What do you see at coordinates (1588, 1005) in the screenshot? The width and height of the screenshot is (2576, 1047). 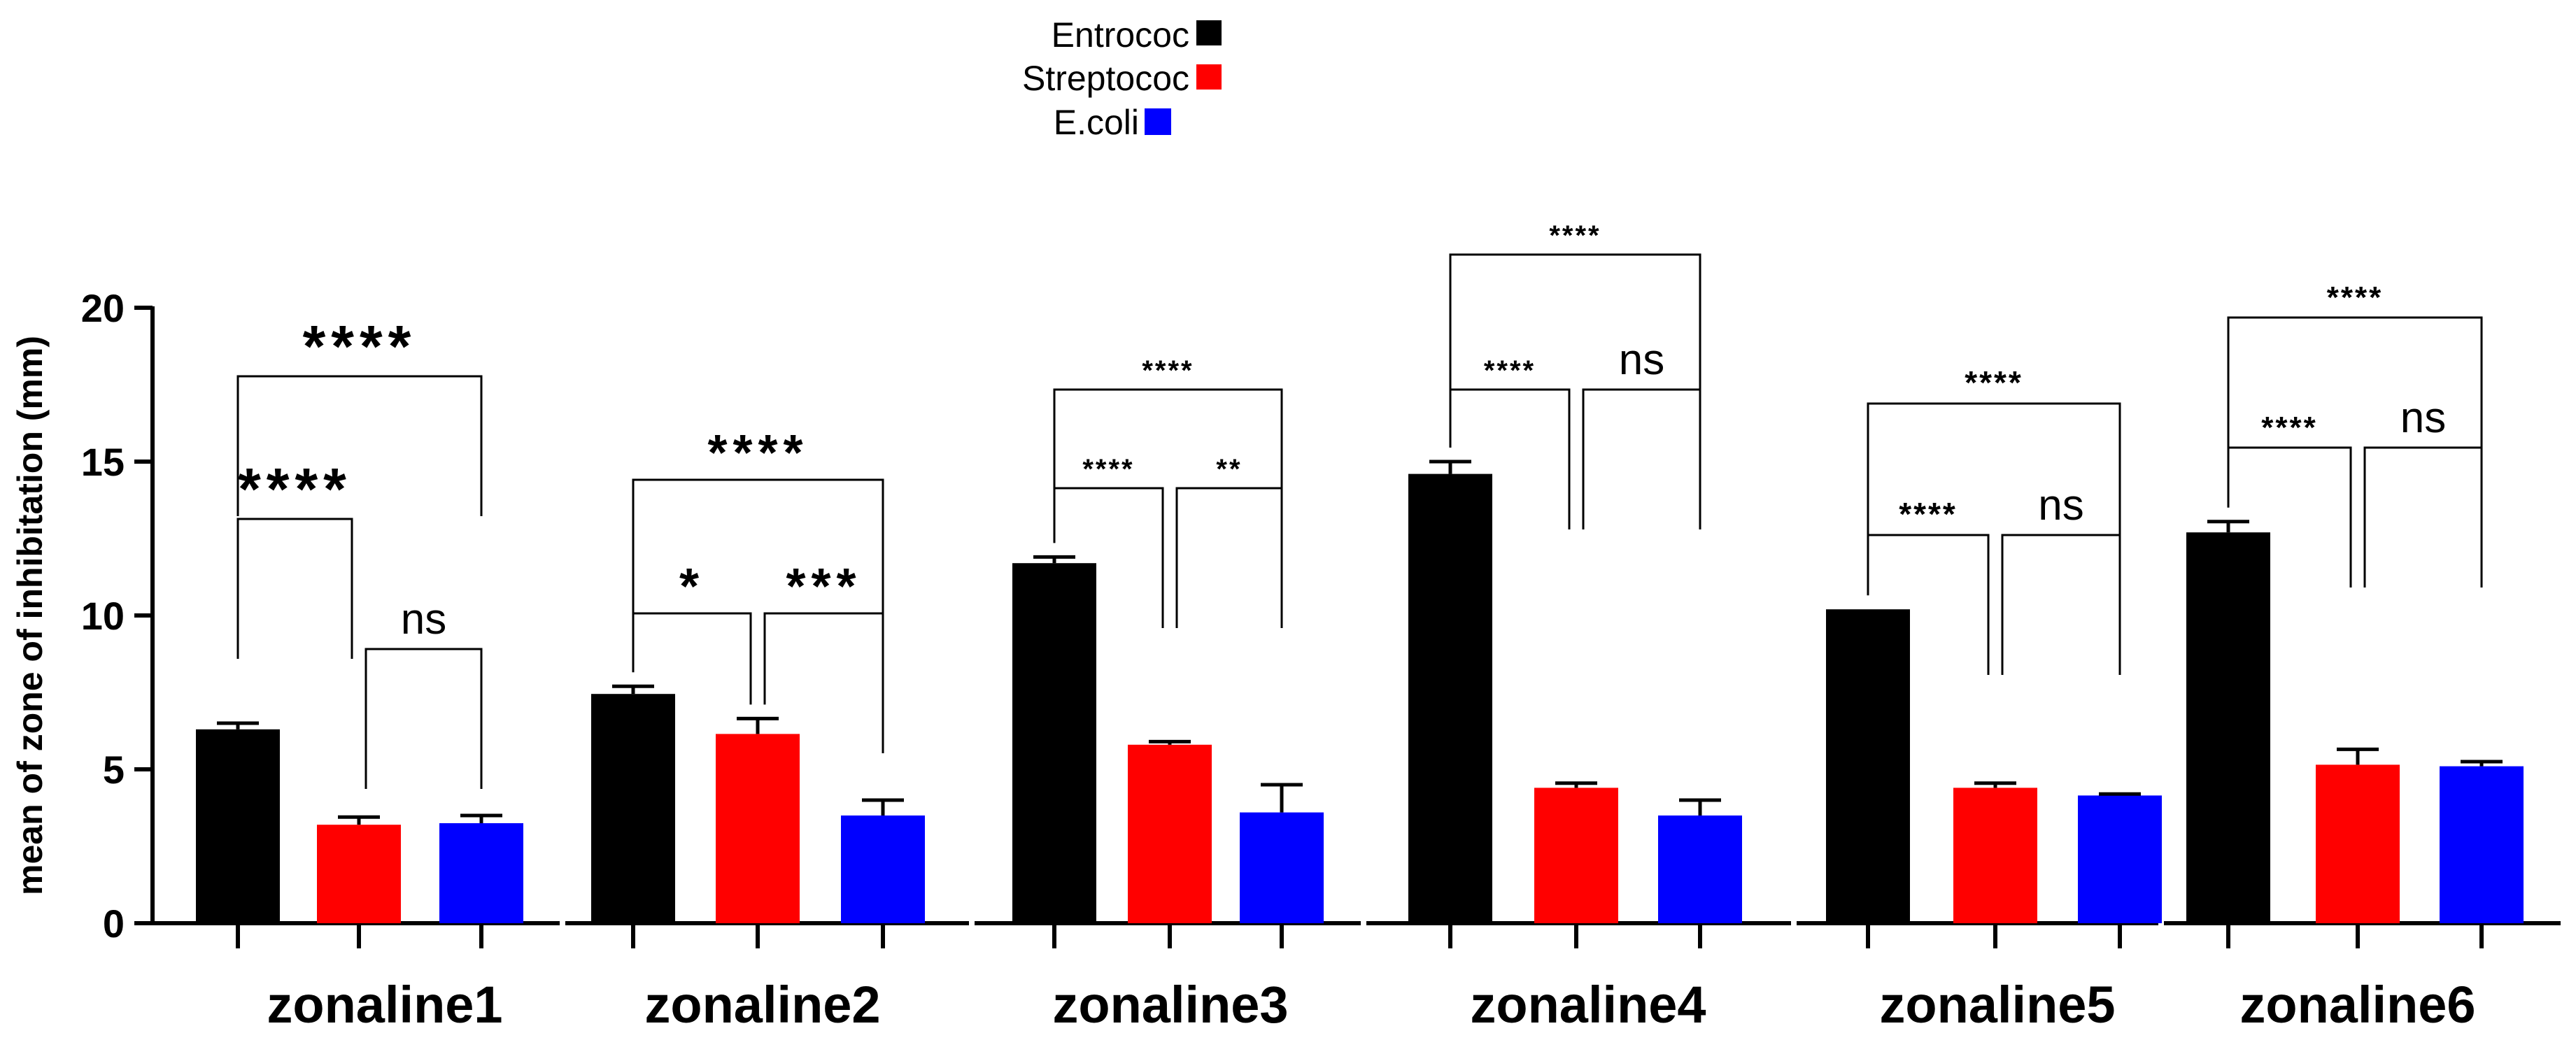 I see `x-category-label-zonaline4: zonaline4` at bounding box center [1588, 1005].